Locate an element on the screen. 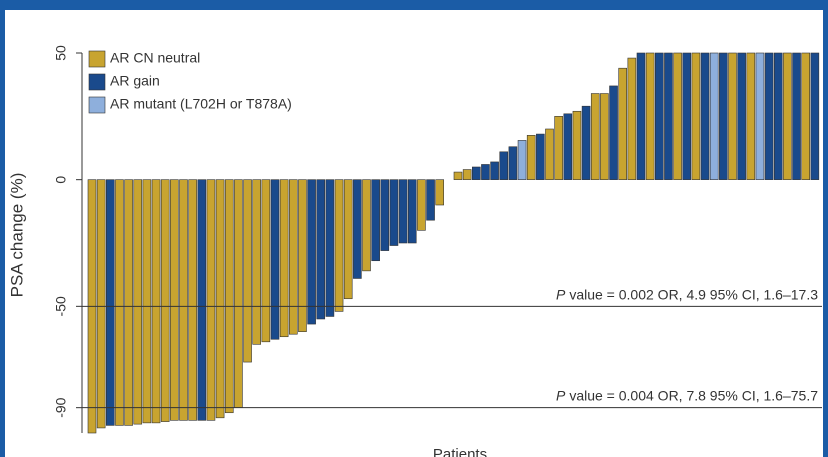  y-axis-label: PSA change (%) is located at coordinates (16, 235).